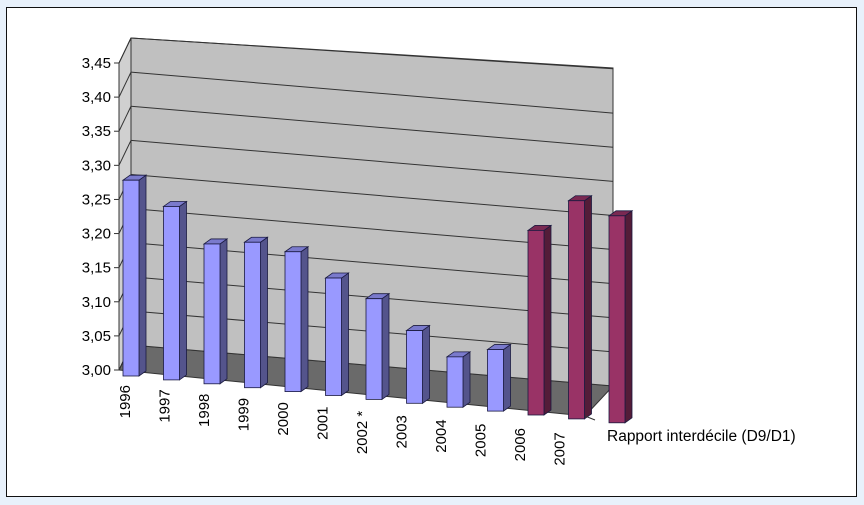  I want to click on x-tick-label: 2001, so click(323, 423).